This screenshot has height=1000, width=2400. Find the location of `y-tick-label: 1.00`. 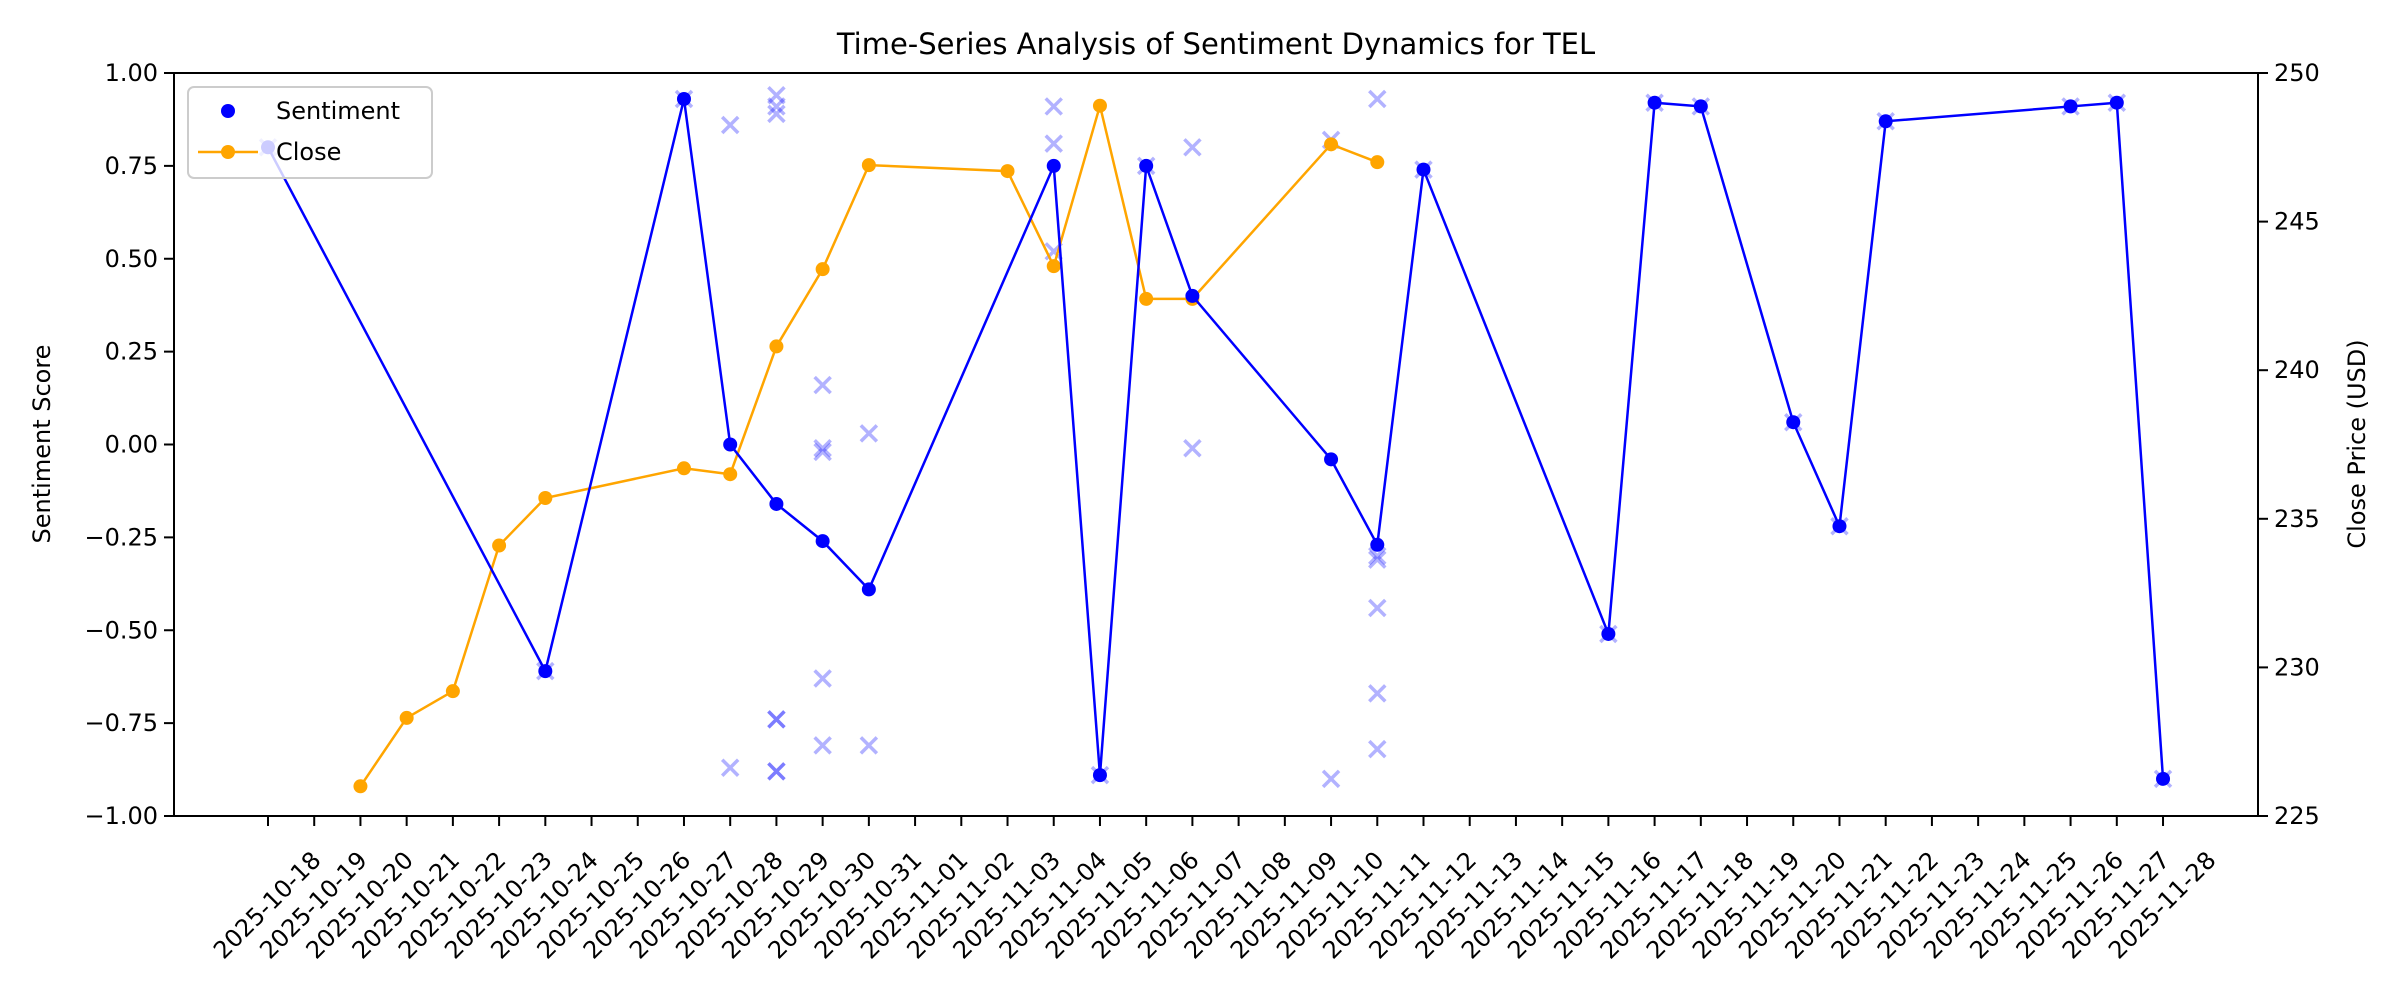

y-tick-label: 1.00 is located at coordinates (131, 73).